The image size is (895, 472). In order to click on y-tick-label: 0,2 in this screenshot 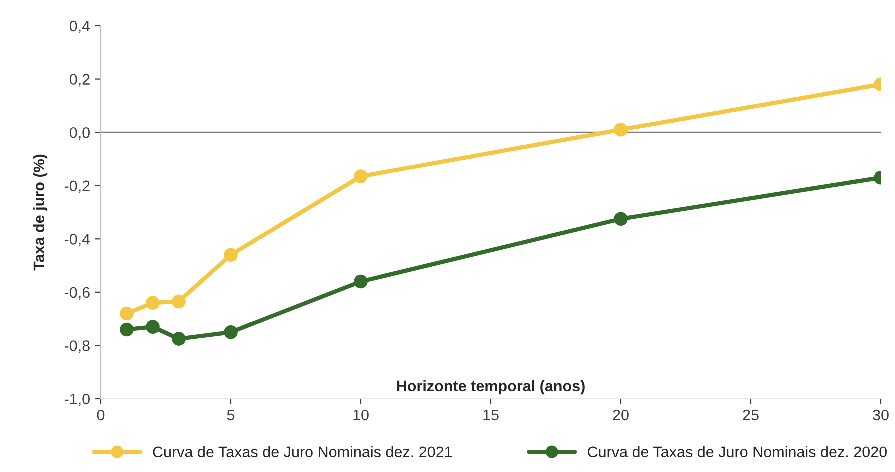, I will do `click(80, 80)`.